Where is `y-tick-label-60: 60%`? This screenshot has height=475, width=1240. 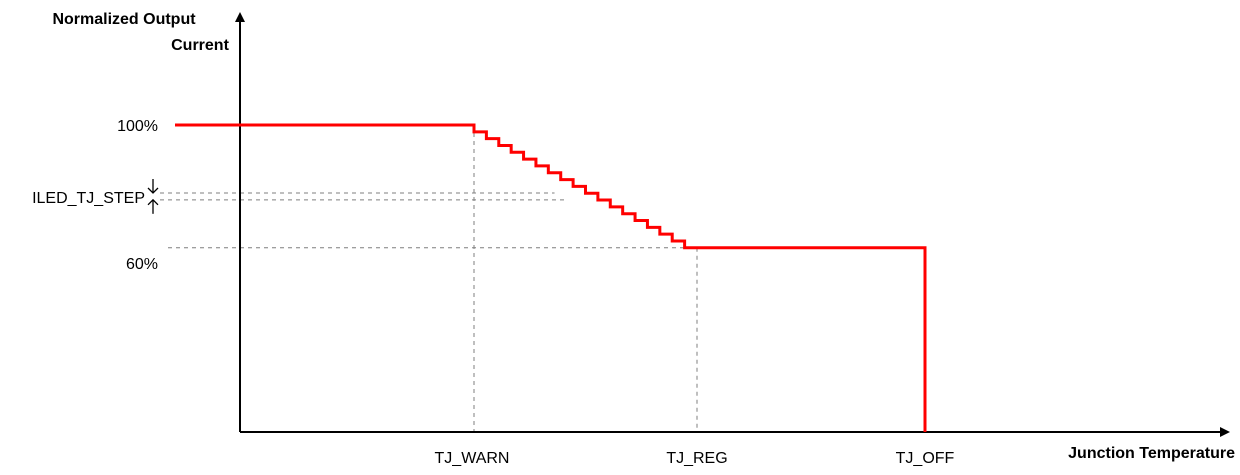
y-tick-label-60: 60% is located at coordinates (142, 264).